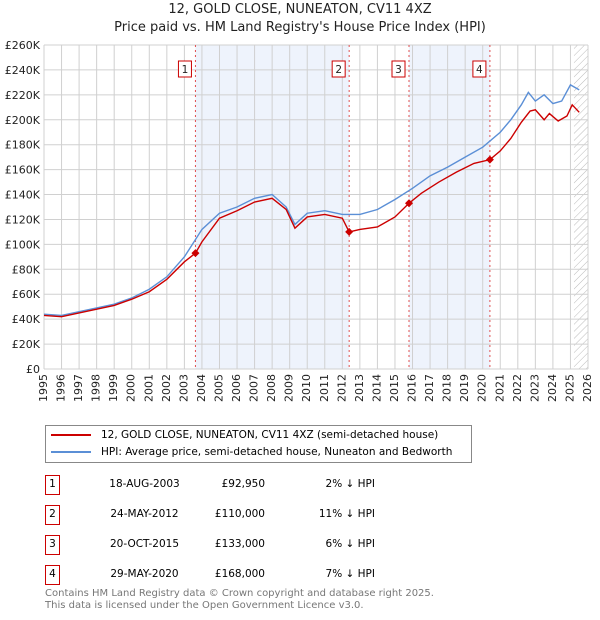 The width and height of the screenshot is (600, 620). Describe the element at coordinates (359, 388) in the screenshot. I see `x-tick-label: 2013` at that location.